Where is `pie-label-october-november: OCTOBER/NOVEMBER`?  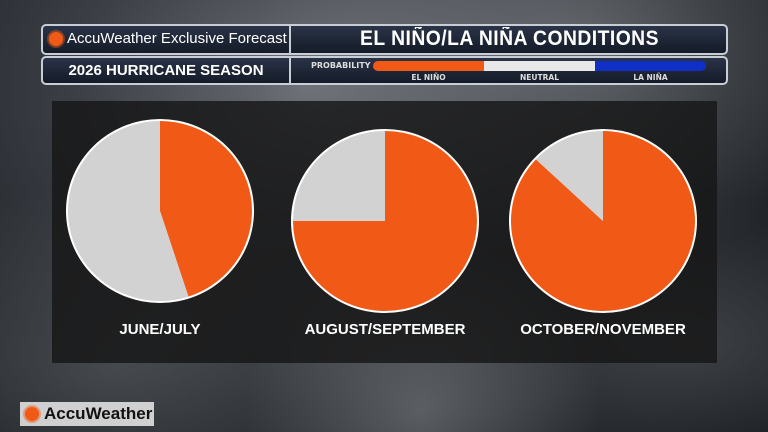
pie-label-october-november: OCTOBER/NOVEMBER is located at coordinates (603, 329).